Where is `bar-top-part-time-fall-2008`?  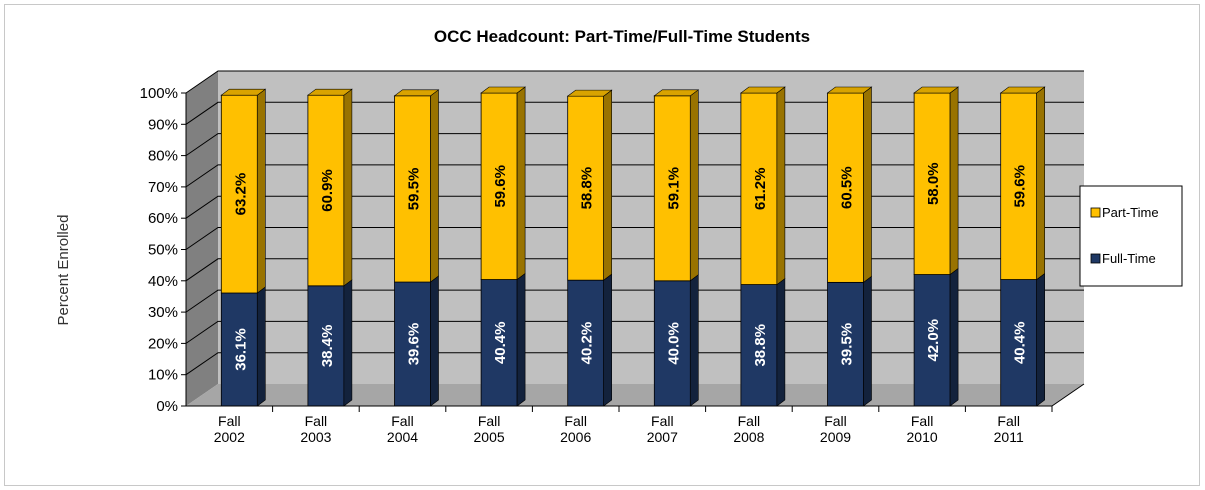 bar-top-part-time-fall-2008 is located at coordinates (763, 90).